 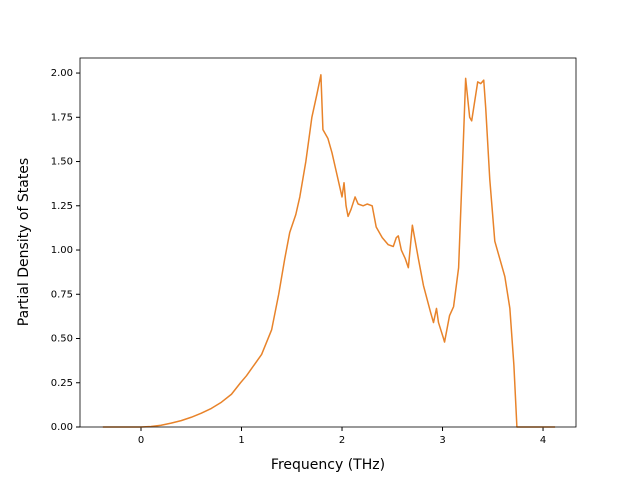 What do you see at coordinates (442, 440) in the screenshot?
I see `x-tick-label: 3` at bounding box center [442, 440].